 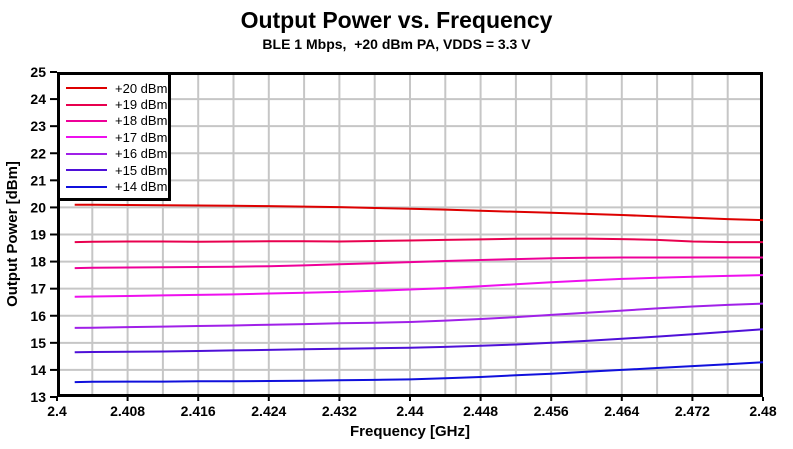 What do you see at coordinates (396, 20) in the screenshot?
I see `chart-title: Output Power vs. Frequency` at bounding box center [396, 20].